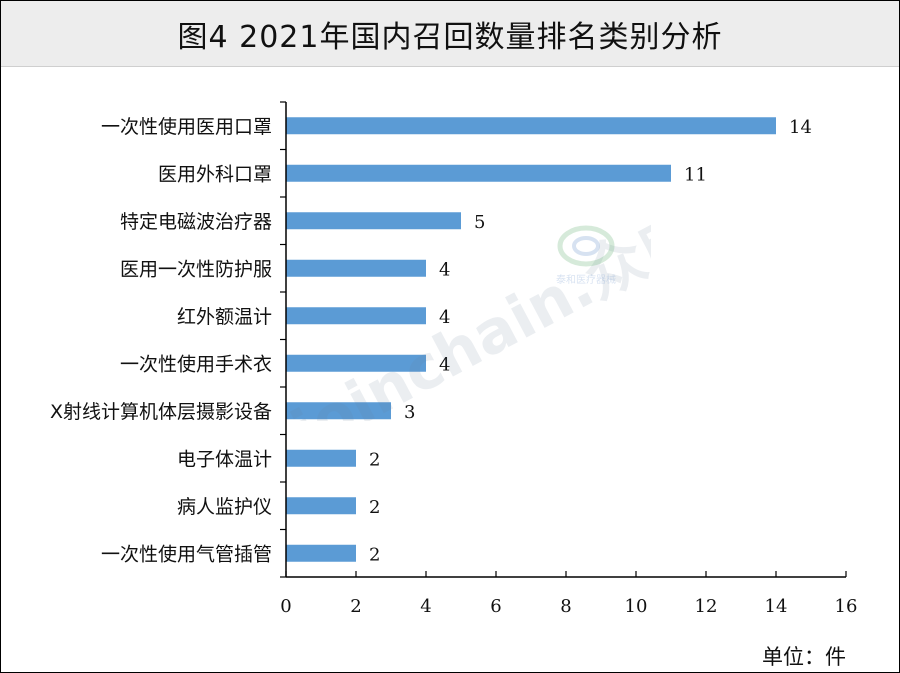  Describe the element at coordinates (425, 606) in the screenshot. I see `x-tick-label: 4` at that location.